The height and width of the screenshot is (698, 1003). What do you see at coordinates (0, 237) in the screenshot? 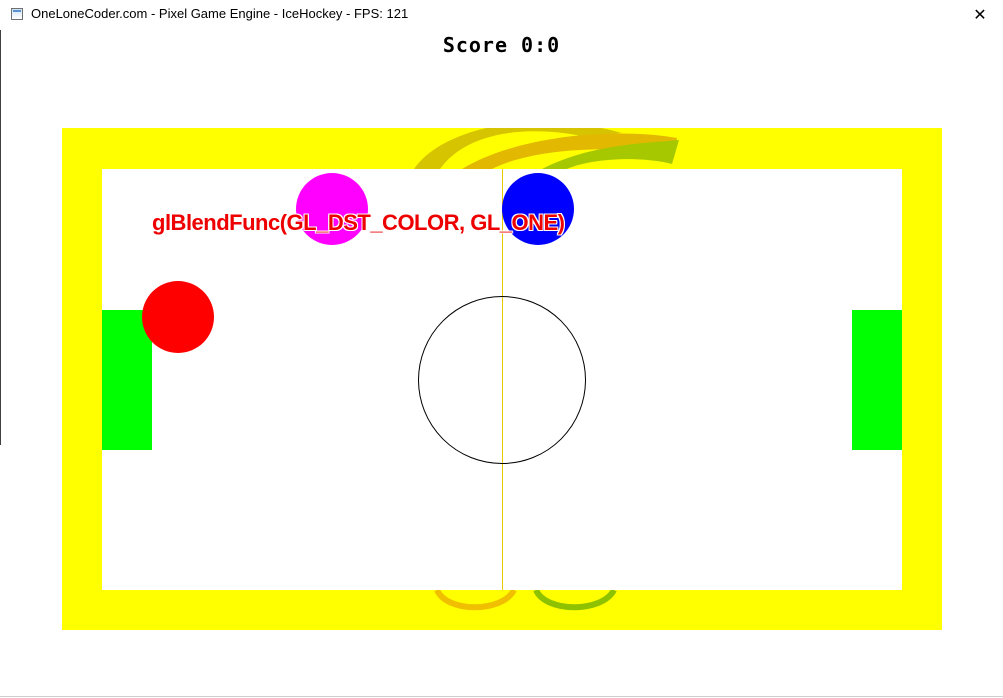
I see `window-left-edge` at bounding box center [0, 237].